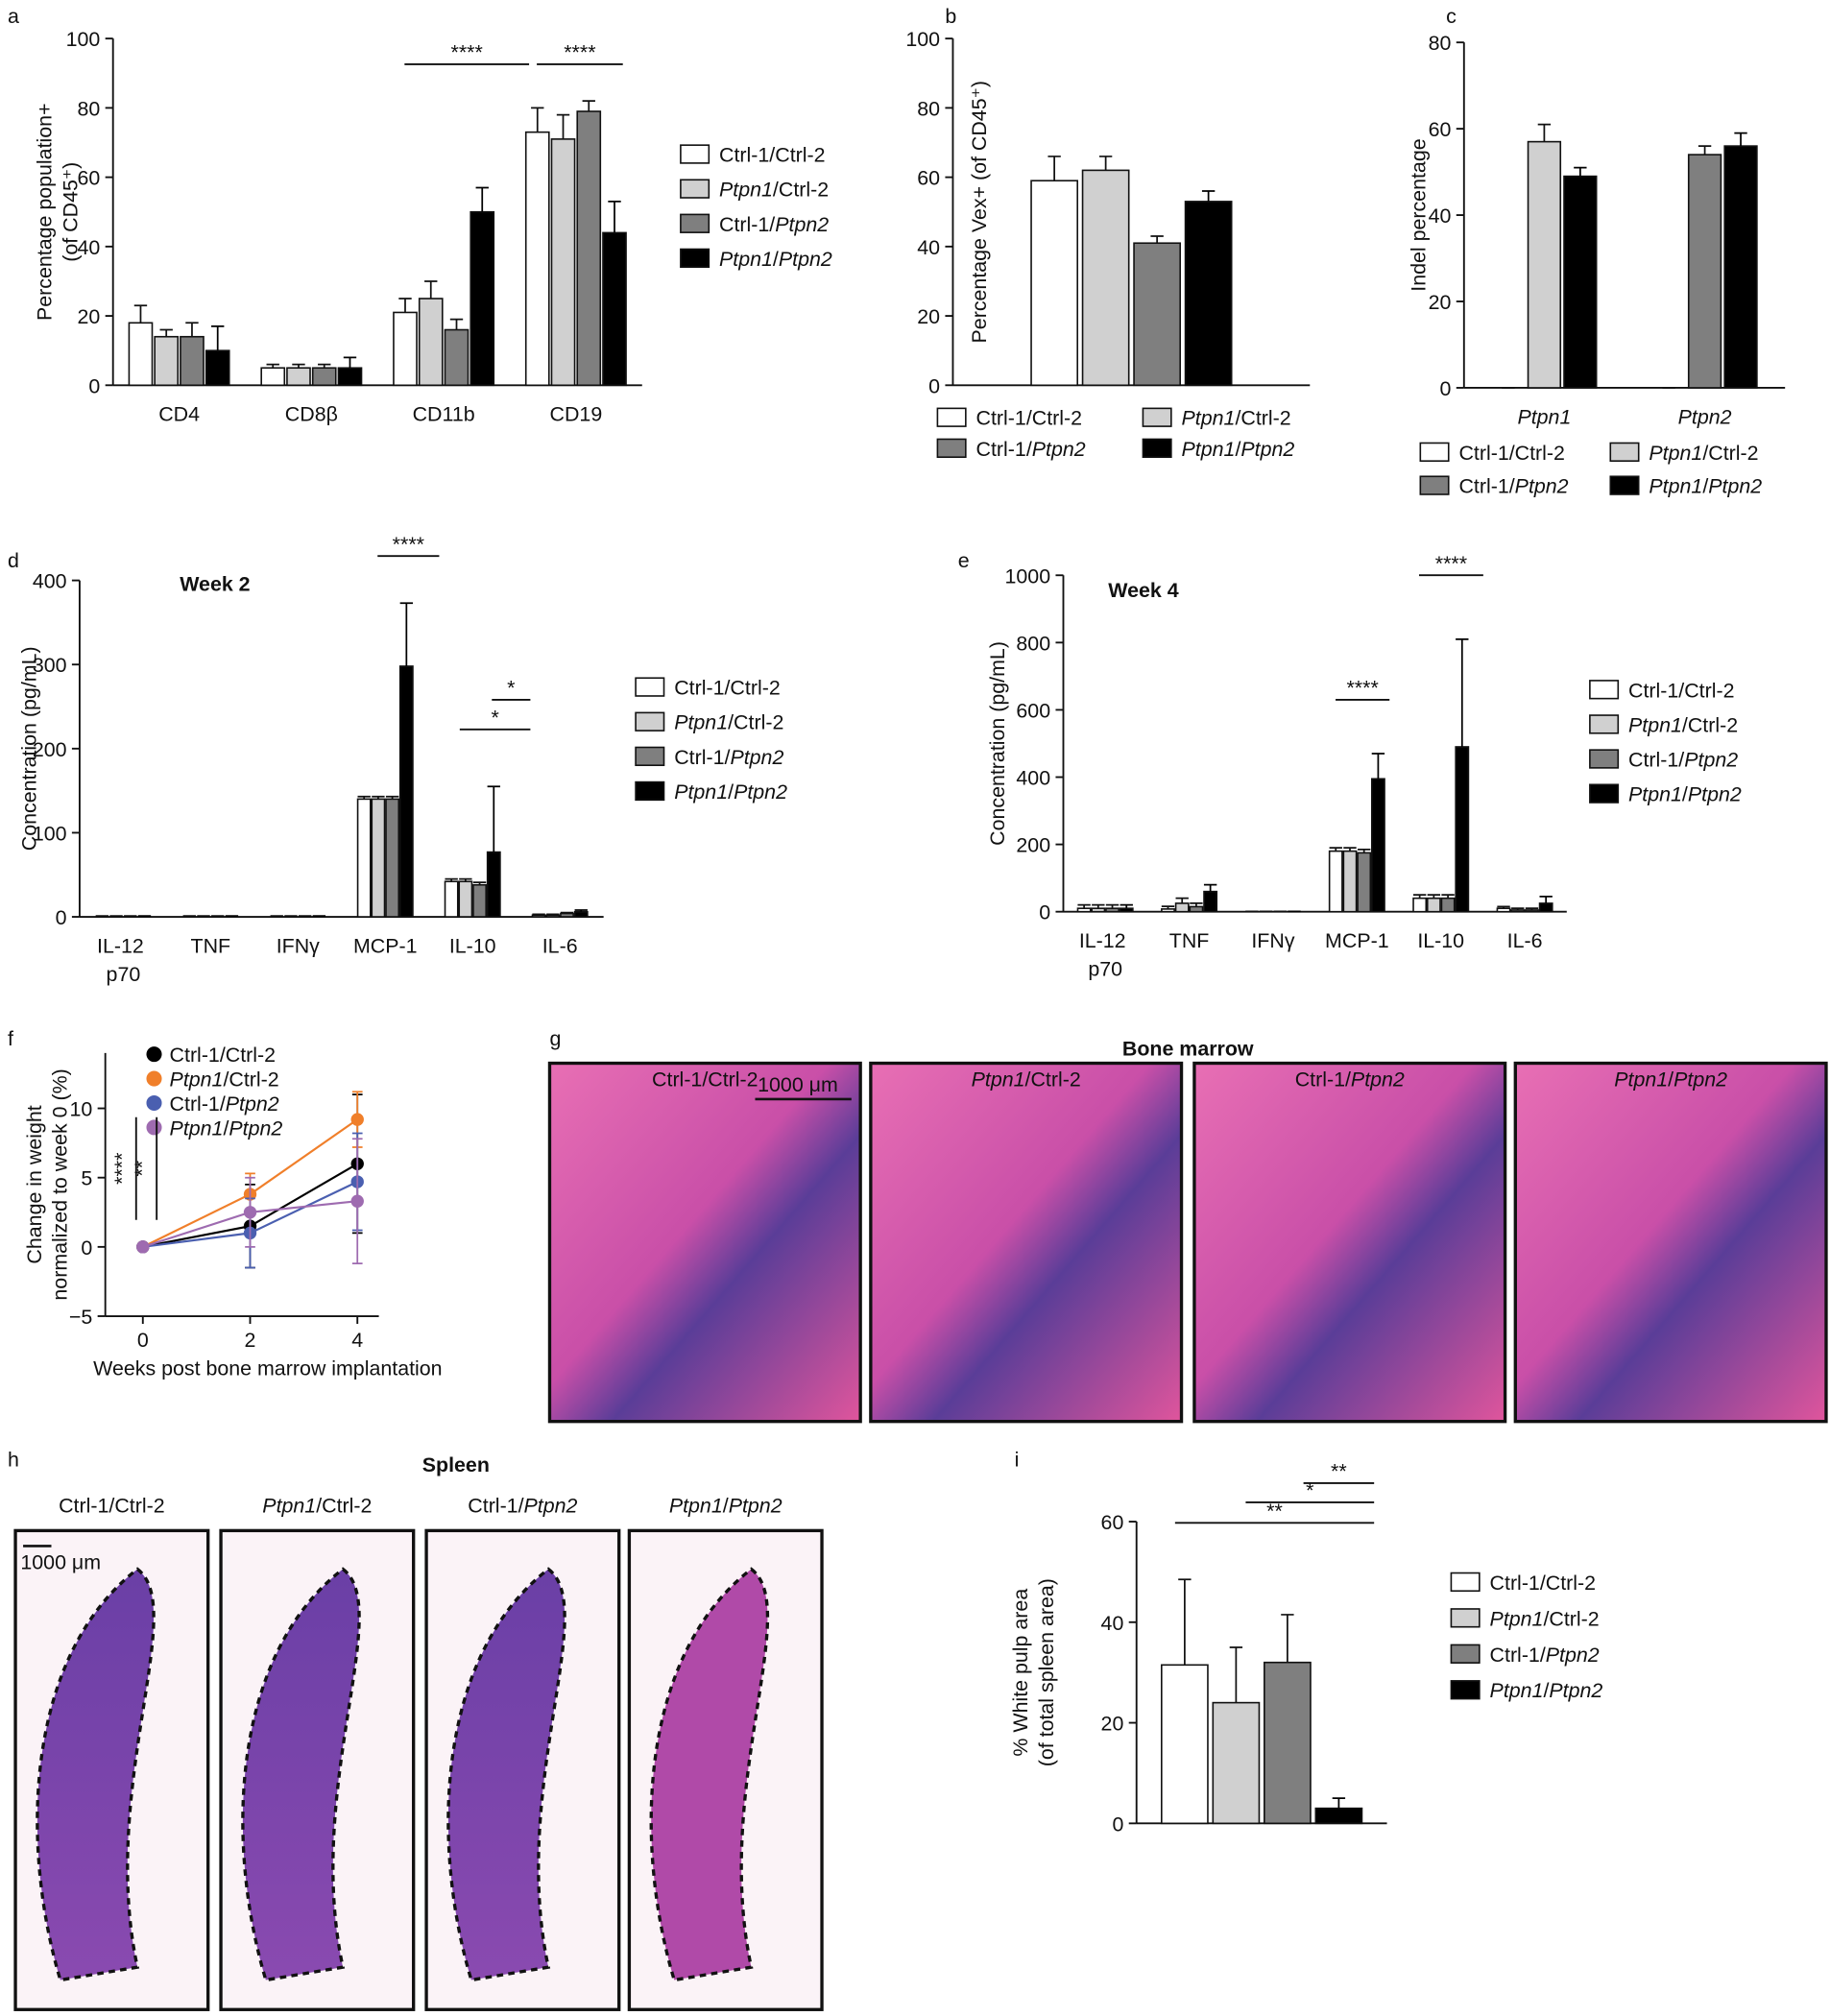 The width and height of the screenshot is (1830, 2016). What do you see at coordinates (311, 414) in the screenshot?
I see `x-tick-label: CD8β` at bounding box center [311, 414].